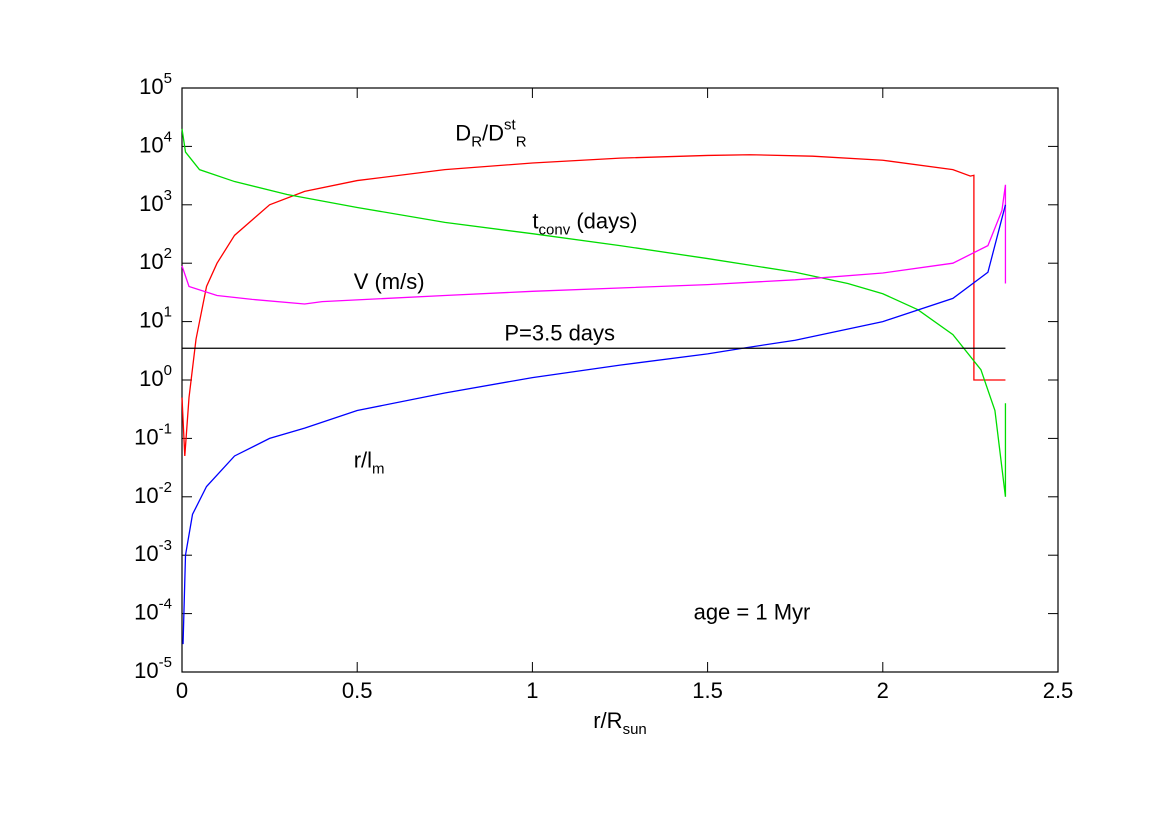 This screenshot has height=831, width=1175. I want to click on annotation: V (m/s), so click(389, 281).